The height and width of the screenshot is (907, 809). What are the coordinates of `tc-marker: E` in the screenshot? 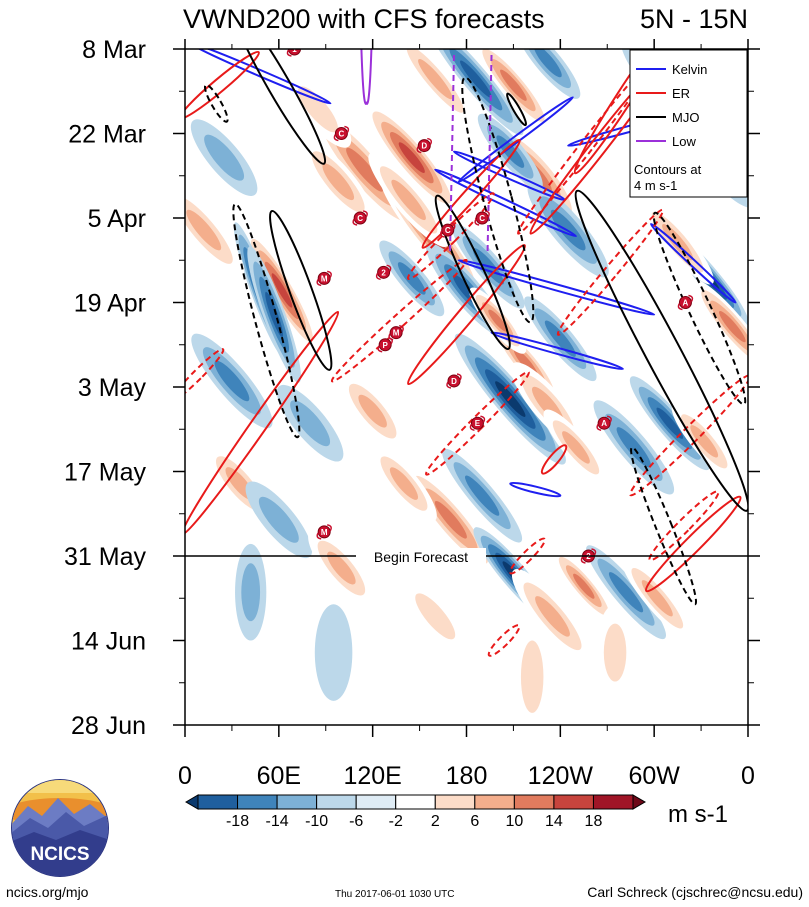 It's located at (477, 423).